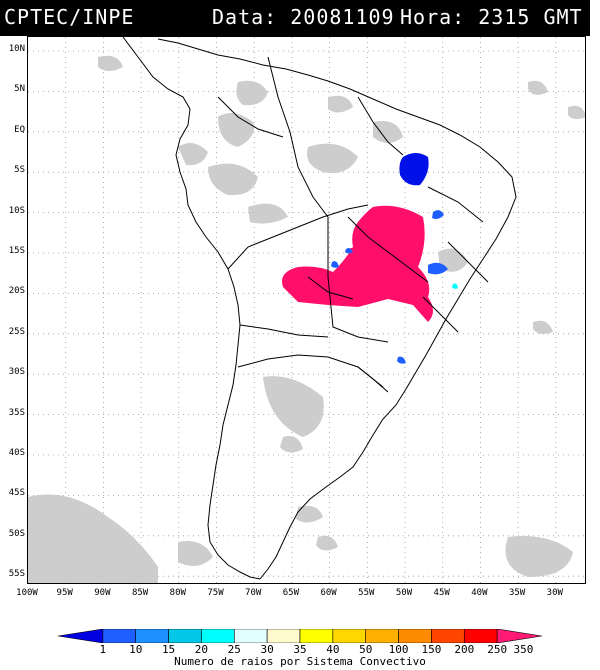 This screenshot has height=670, width=600. I want to click on colorbar-label: 20, so click(201, 649).